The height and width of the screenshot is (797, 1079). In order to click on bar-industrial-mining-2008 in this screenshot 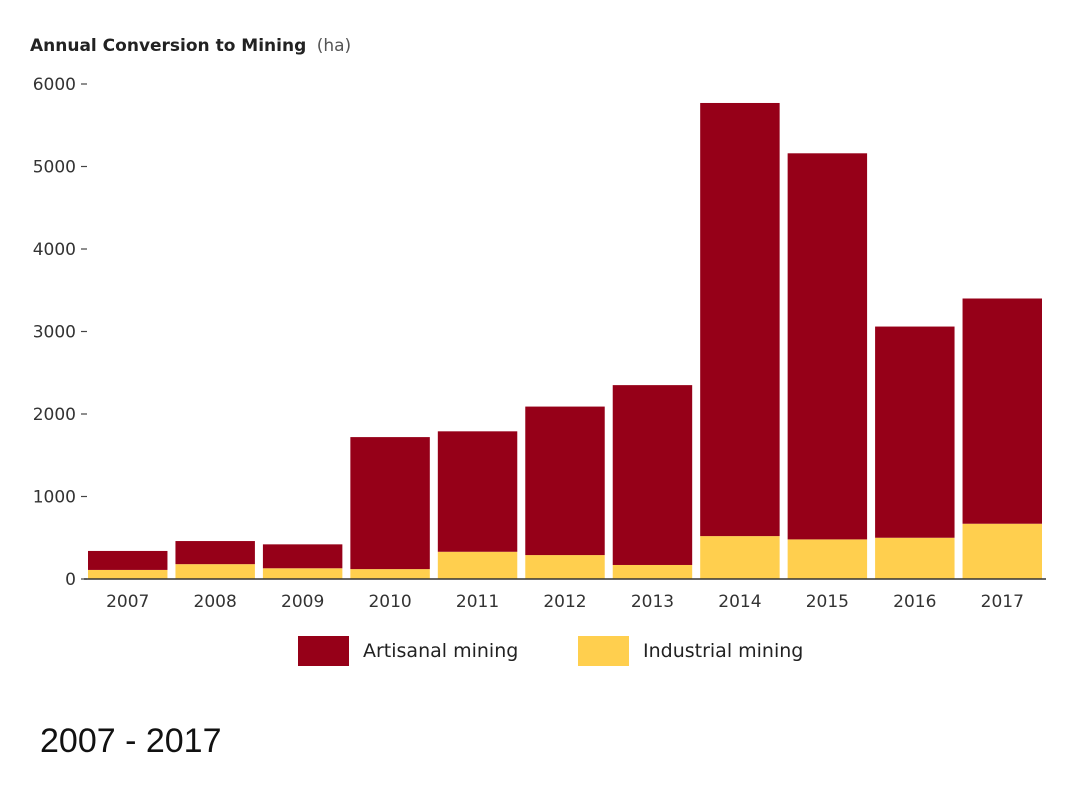, I will do `click(215, 571)`.